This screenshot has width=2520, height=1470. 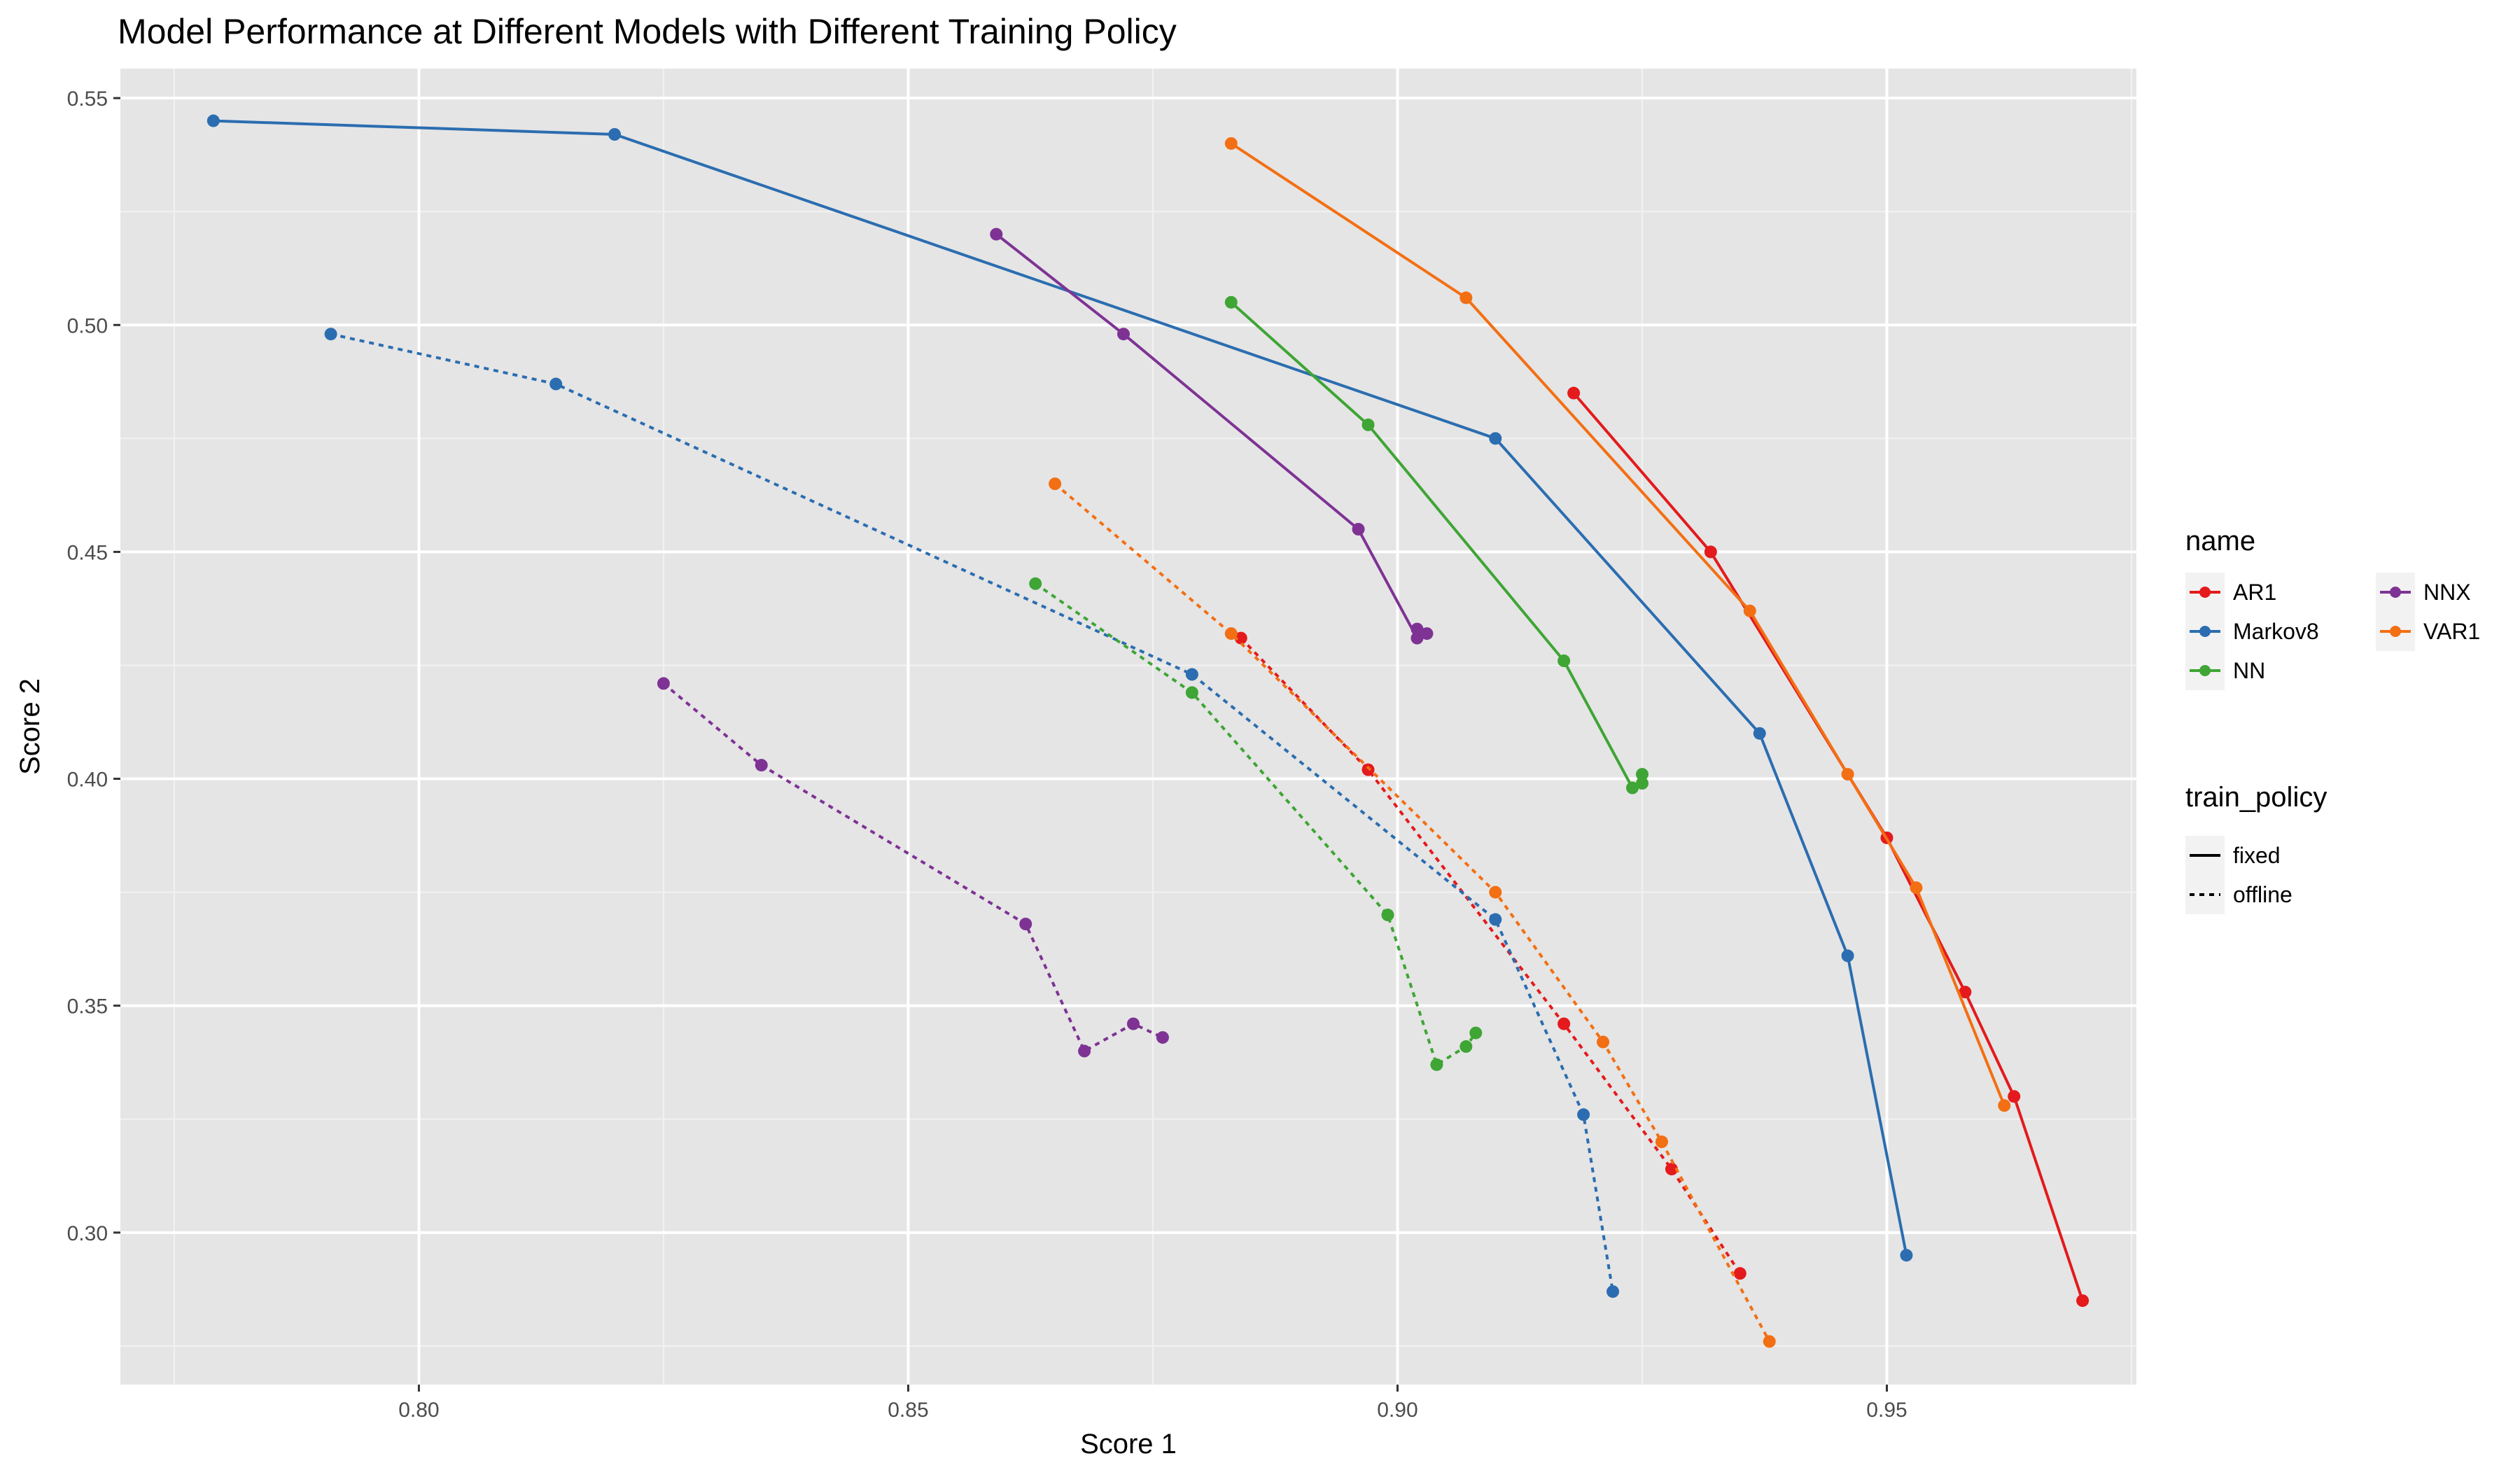 I want to click on legend-name-title: name, so click(x=2220, y=541).